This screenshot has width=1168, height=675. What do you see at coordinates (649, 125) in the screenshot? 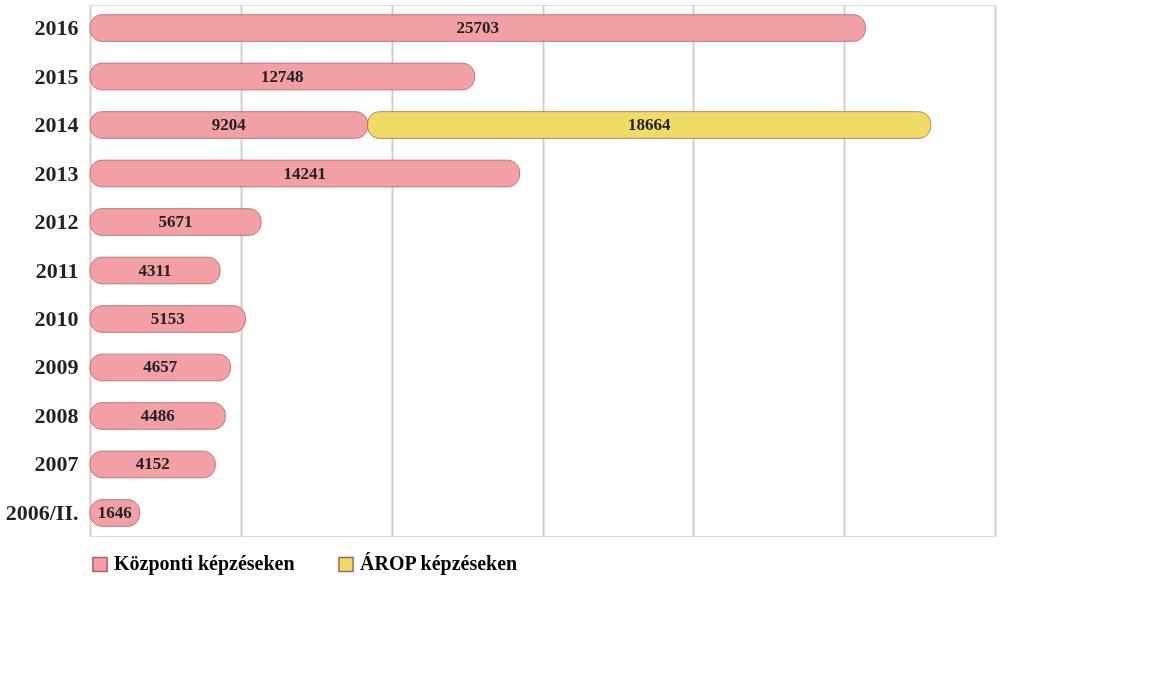
I see `data-label: 18664` at bounding box center [649, 125].